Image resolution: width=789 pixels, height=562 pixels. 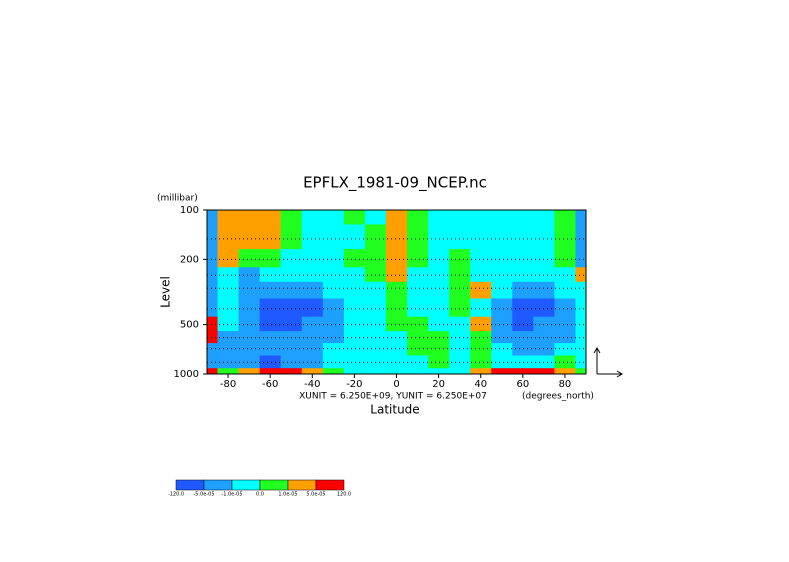 What do you see at coordinates (396, 384) in the screenshot?
I see `x-tick-label: 0` at bounding box center [396, 384].